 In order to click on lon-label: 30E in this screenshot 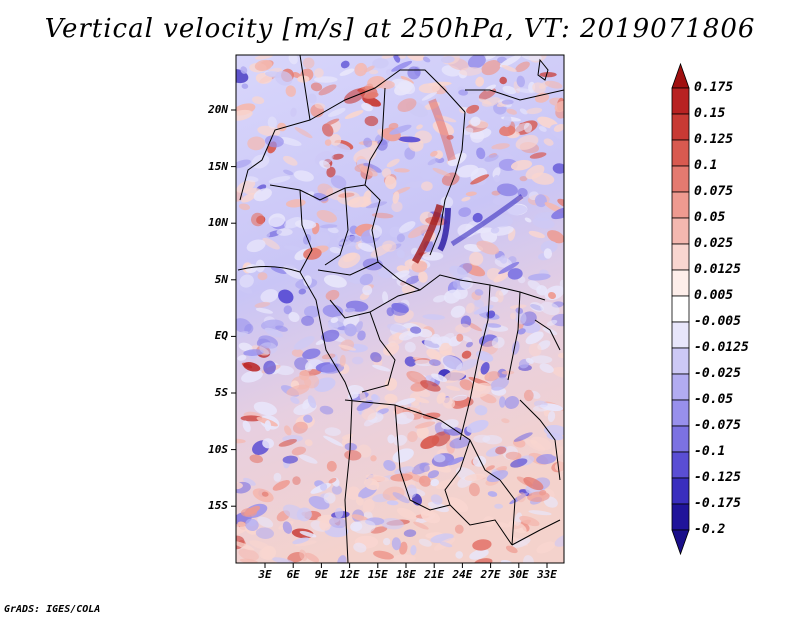, I will do `click(518, 574)`.